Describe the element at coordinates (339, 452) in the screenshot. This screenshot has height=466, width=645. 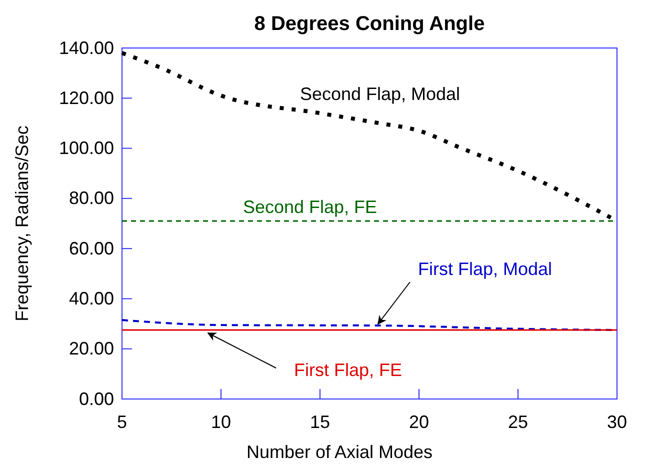
I see `x-axis-title: Number of Axial Modes` at that location.